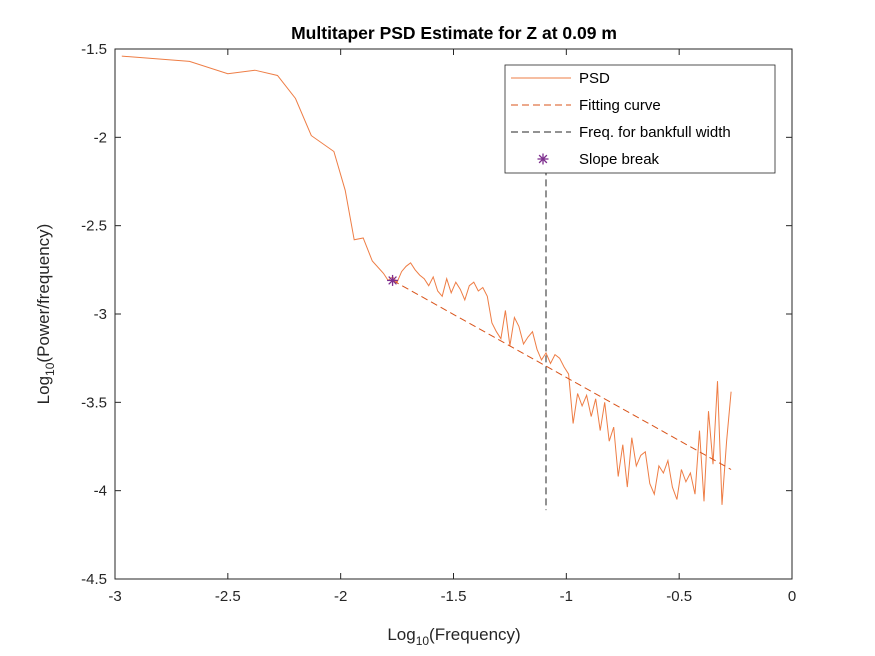  What do you see at coordinates (393, 280) in the screenshot?
I see `slope-break-marker` at bounding box center [393, 280].